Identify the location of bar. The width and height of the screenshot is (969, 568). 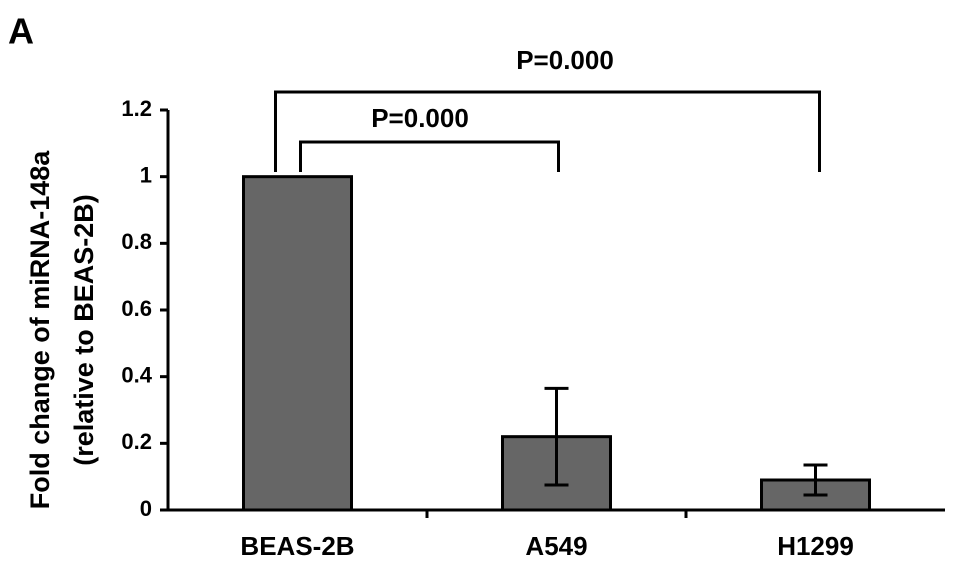
(297, 343).